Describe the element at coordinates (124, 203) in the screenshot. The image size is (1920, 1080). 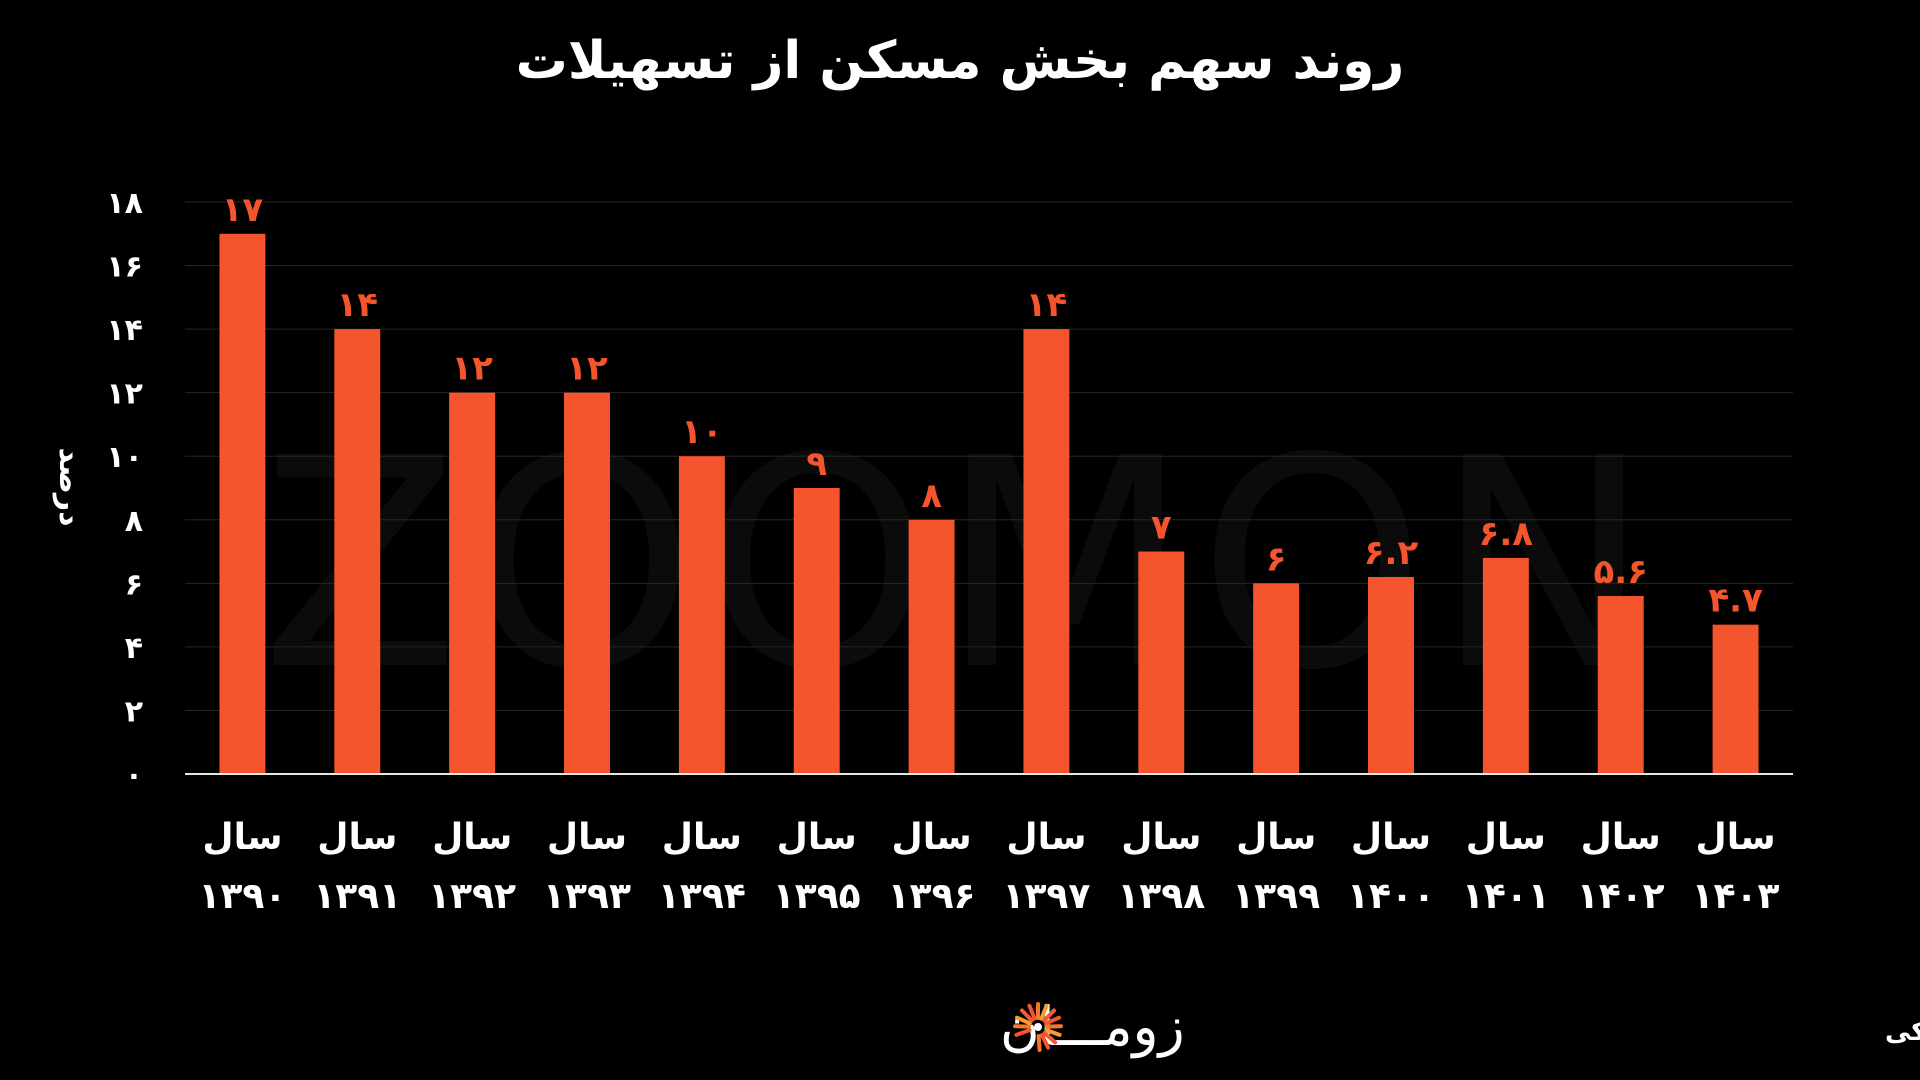
I see `y-tick-label: ۱۸` at that location.